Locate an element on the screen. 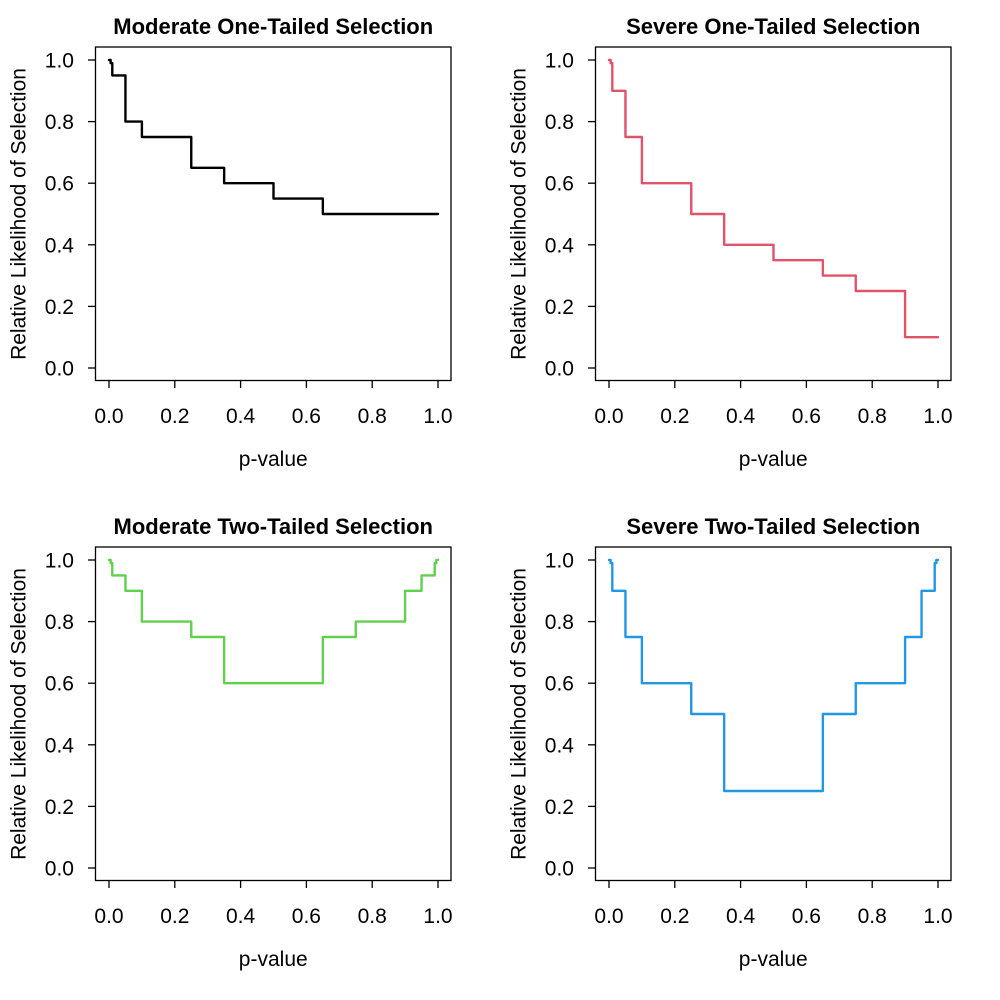  chart-title: Moderate One-Tailed Selection is located at coordinates (273, 26).